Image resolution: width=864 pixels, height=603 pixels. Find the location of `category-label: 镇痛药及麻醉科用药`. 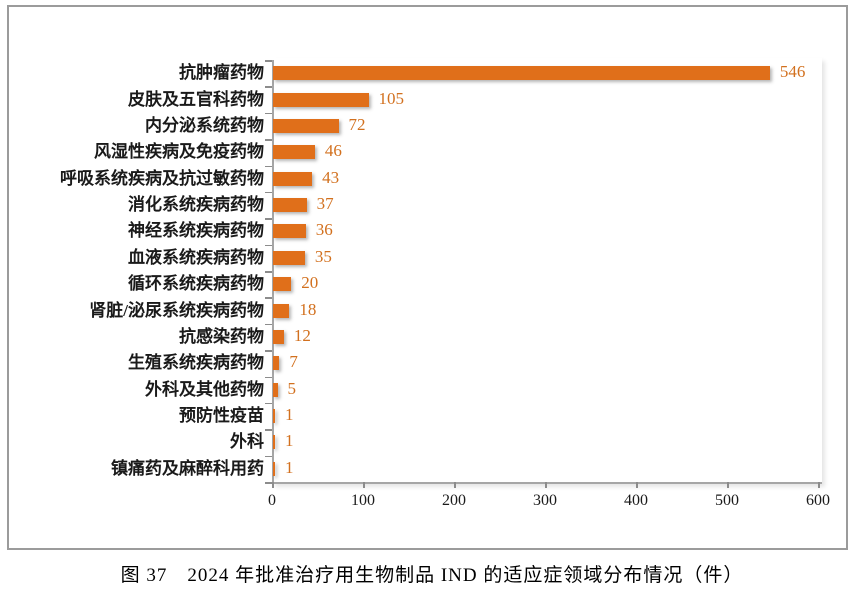

category-label: 镇痛药及麻醉科用药 is located at coordinates (187, 468).